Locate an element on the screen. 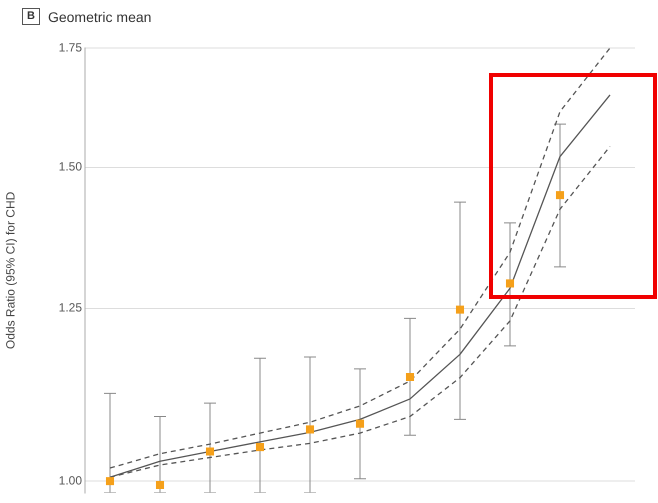  chart-title: Geometric mean is located at coordinates (100, 16).